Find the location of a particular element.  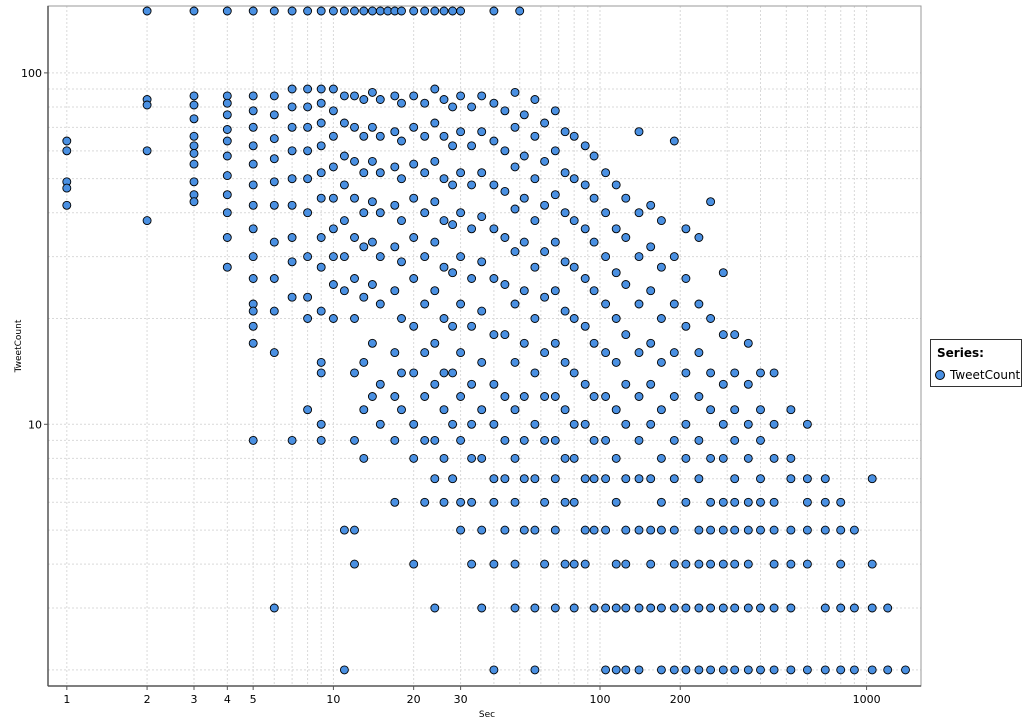

y-tick-label: 10 is located at coordinates (35, 424).